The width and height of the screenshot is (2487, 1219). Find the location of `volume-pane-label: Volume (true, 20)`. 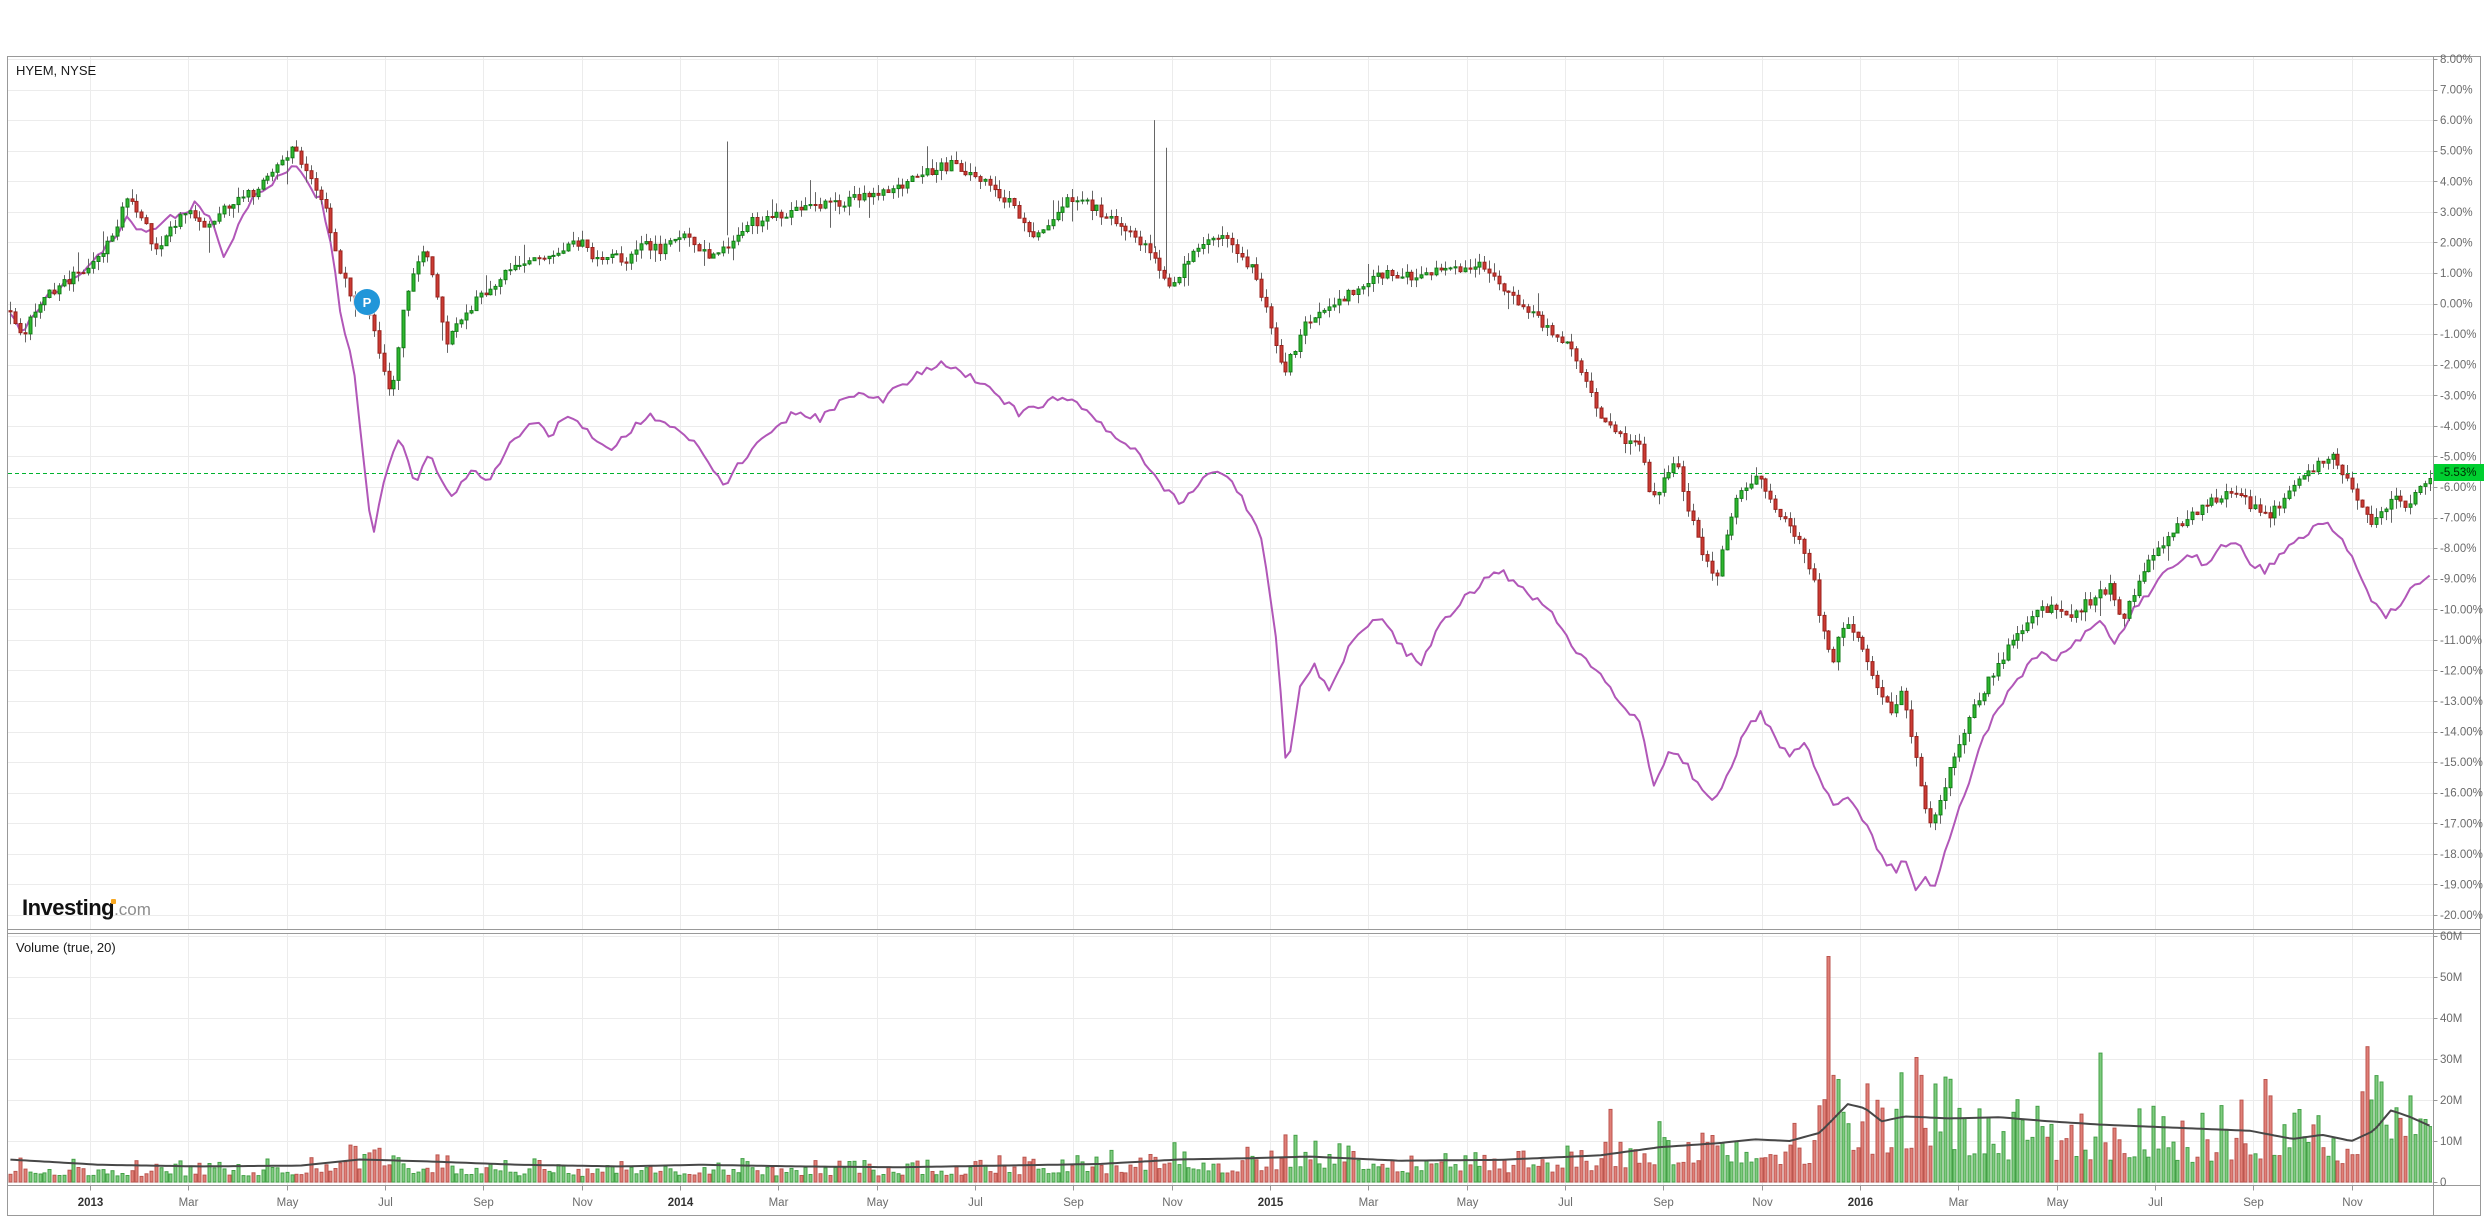

volume-pane-label: Volume (true, 20) is located at coordinates (66, 947).